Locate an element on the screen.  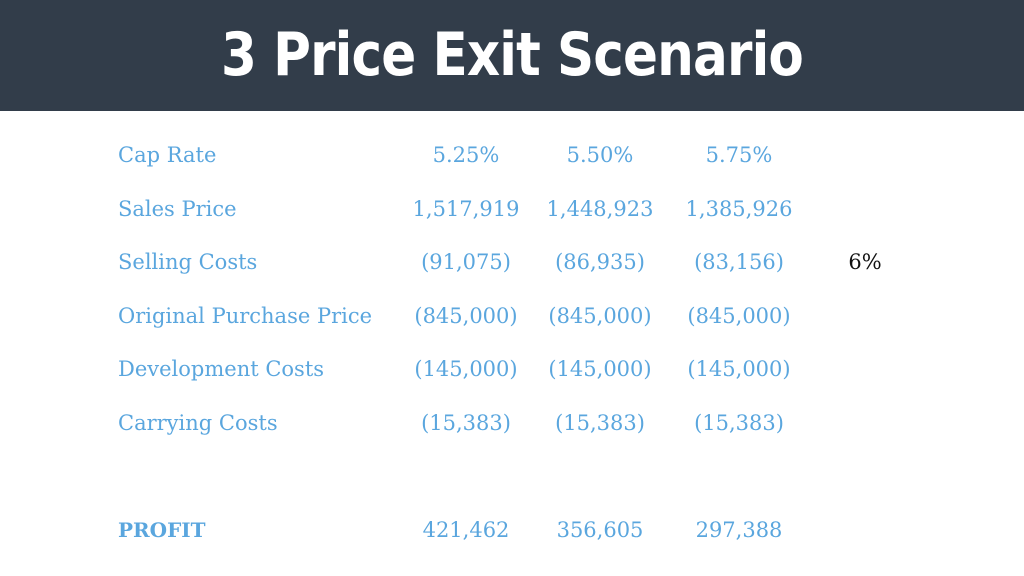
scenario-2-value: 1,448,923 is located at coordinates (600, 209).